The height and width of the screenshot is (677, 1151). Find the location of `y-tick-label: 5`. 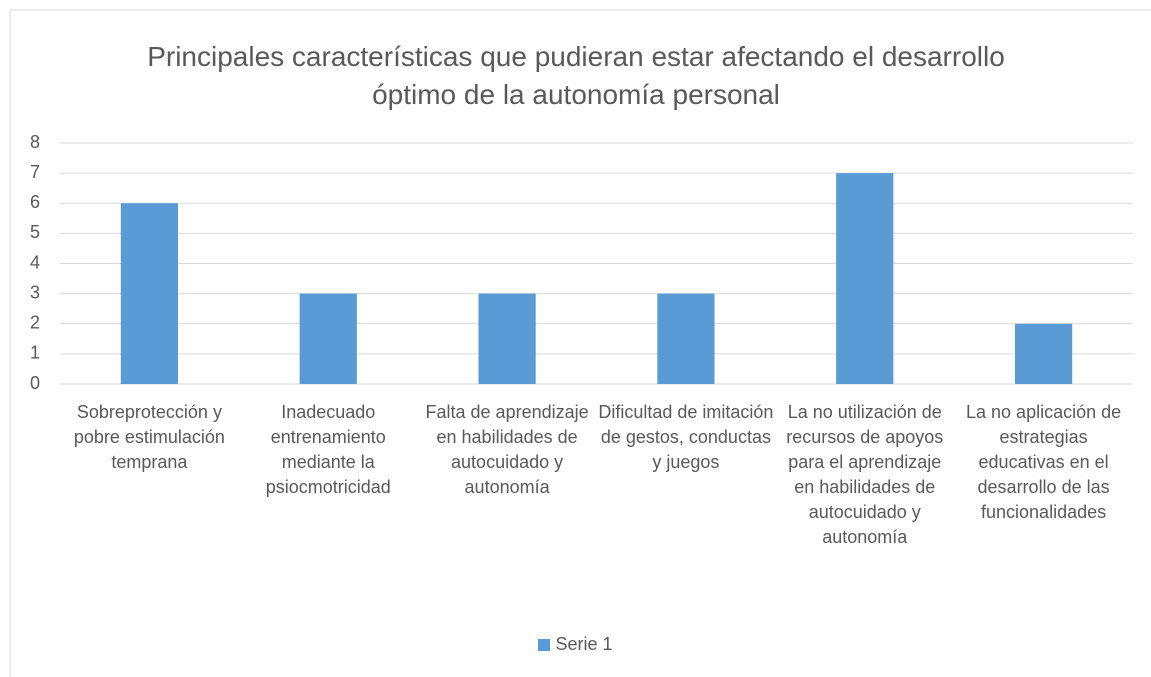

y-tick-label: 5 is located at coordinates (35, 232).